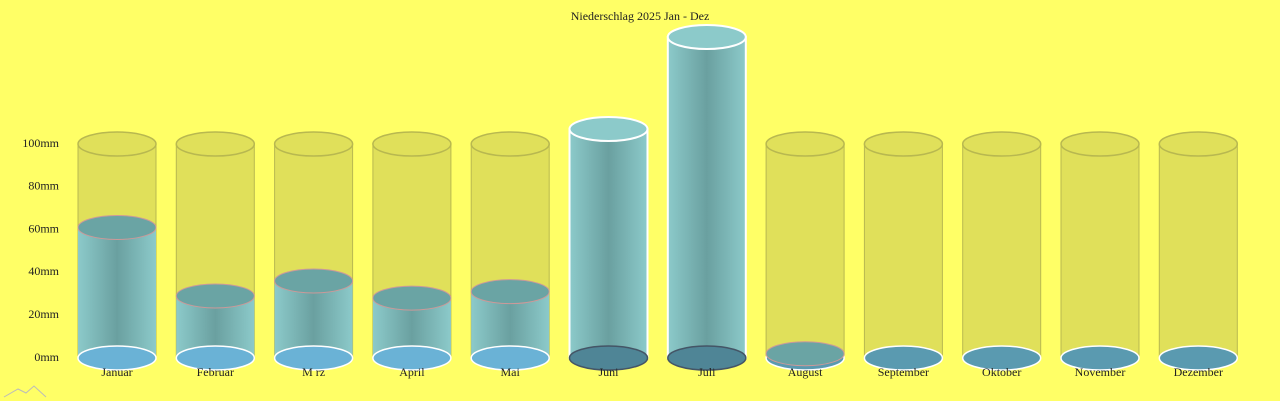  What do you see at coordinates (25, 391) in the screenshot?
I see `logo` at bounding box center [25, 391].